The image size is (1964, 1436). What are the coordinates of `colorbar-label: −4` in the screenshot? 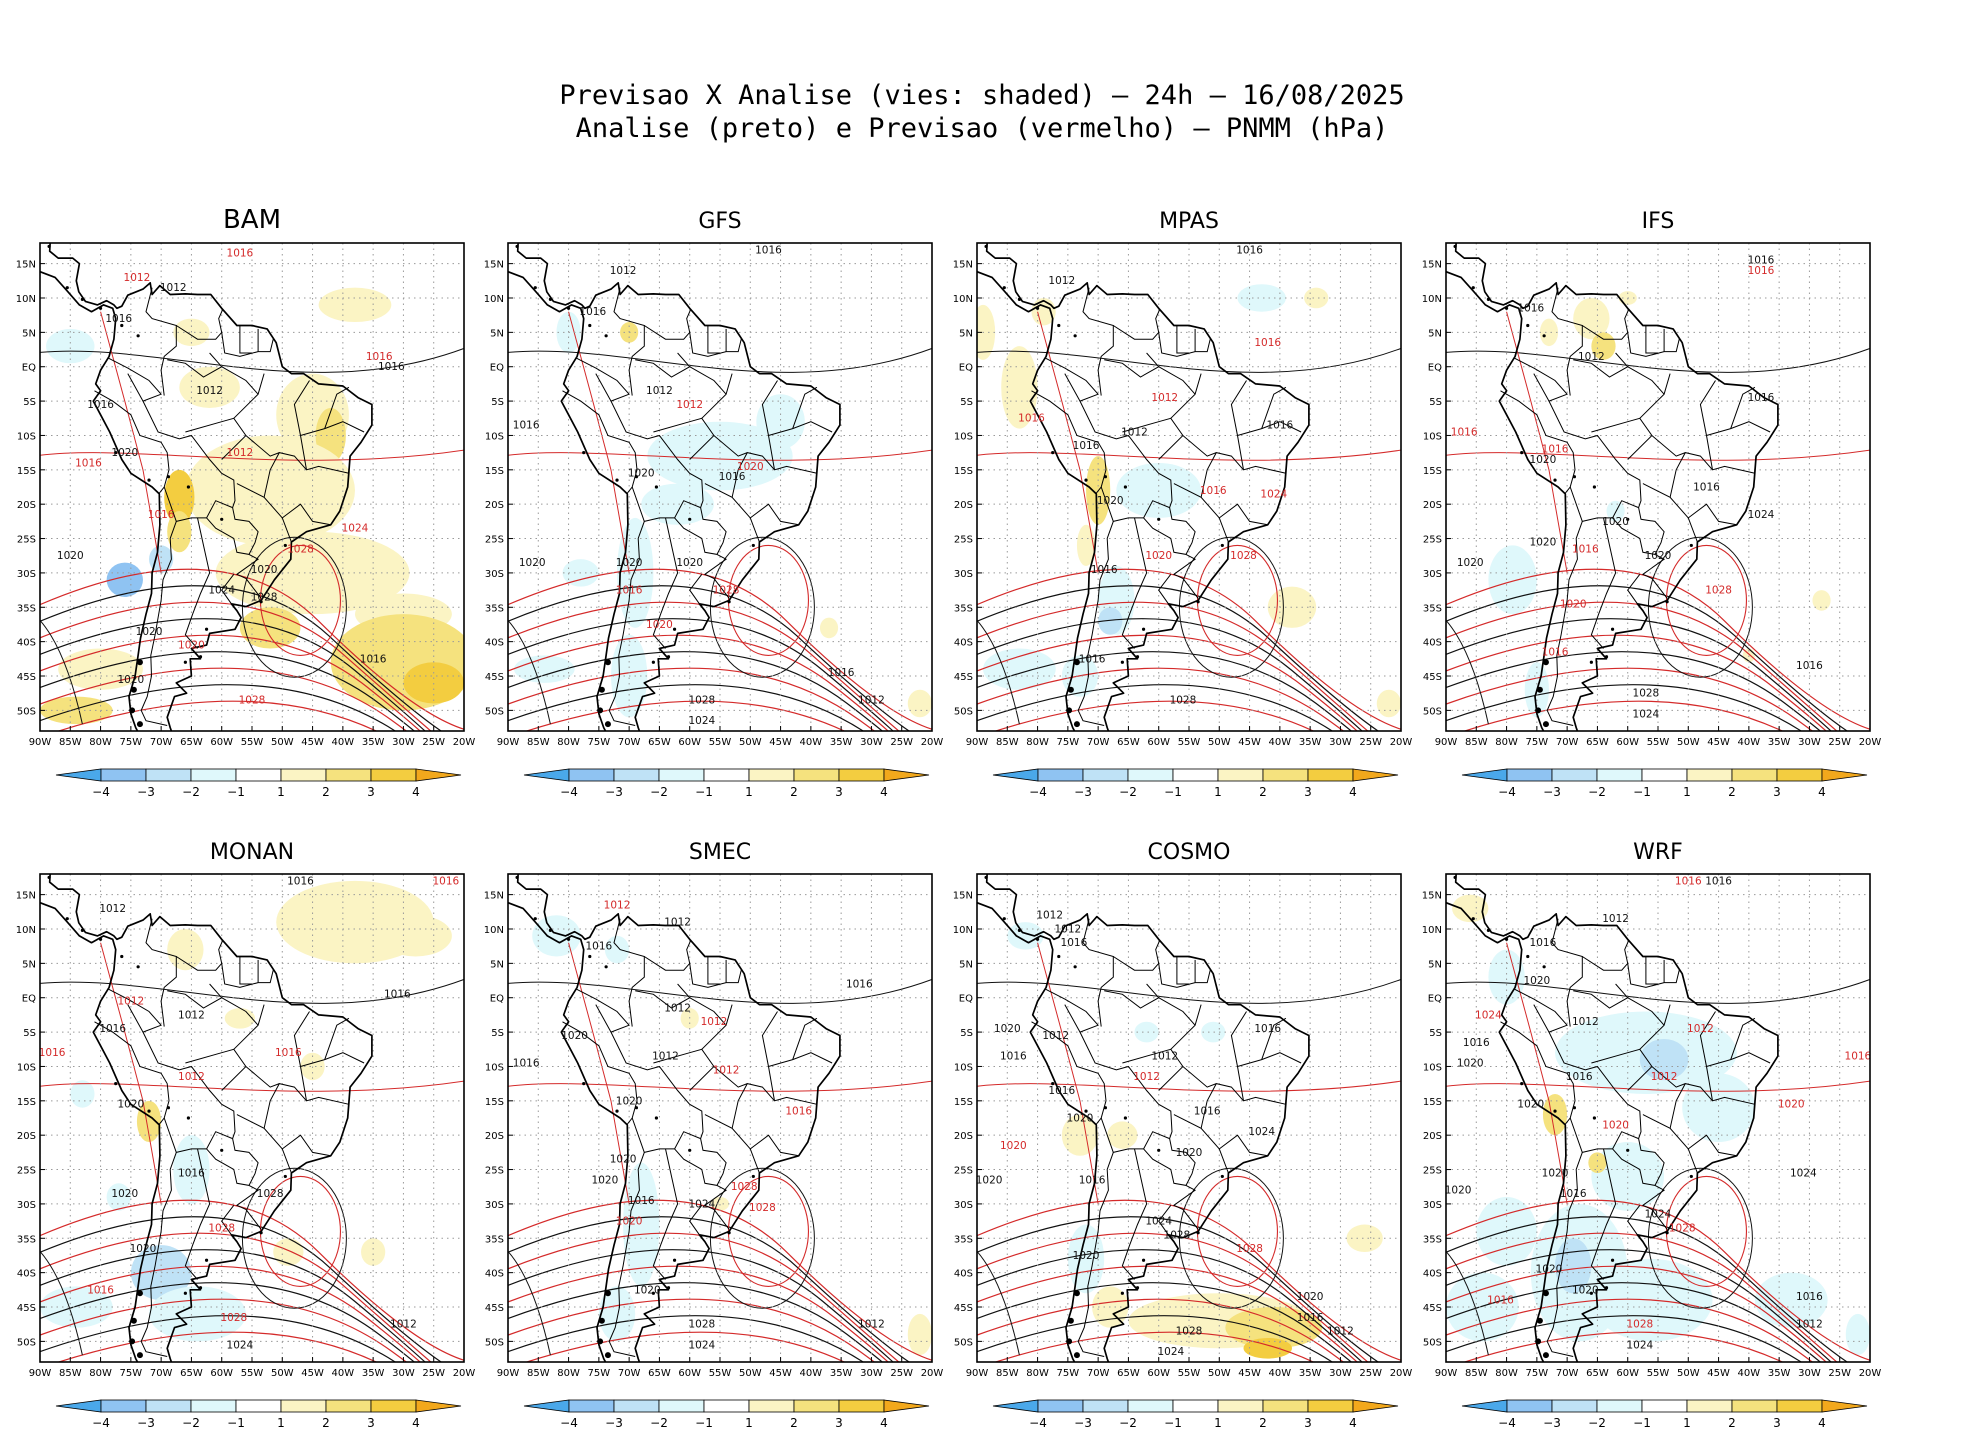 It's located at (1507, 792).